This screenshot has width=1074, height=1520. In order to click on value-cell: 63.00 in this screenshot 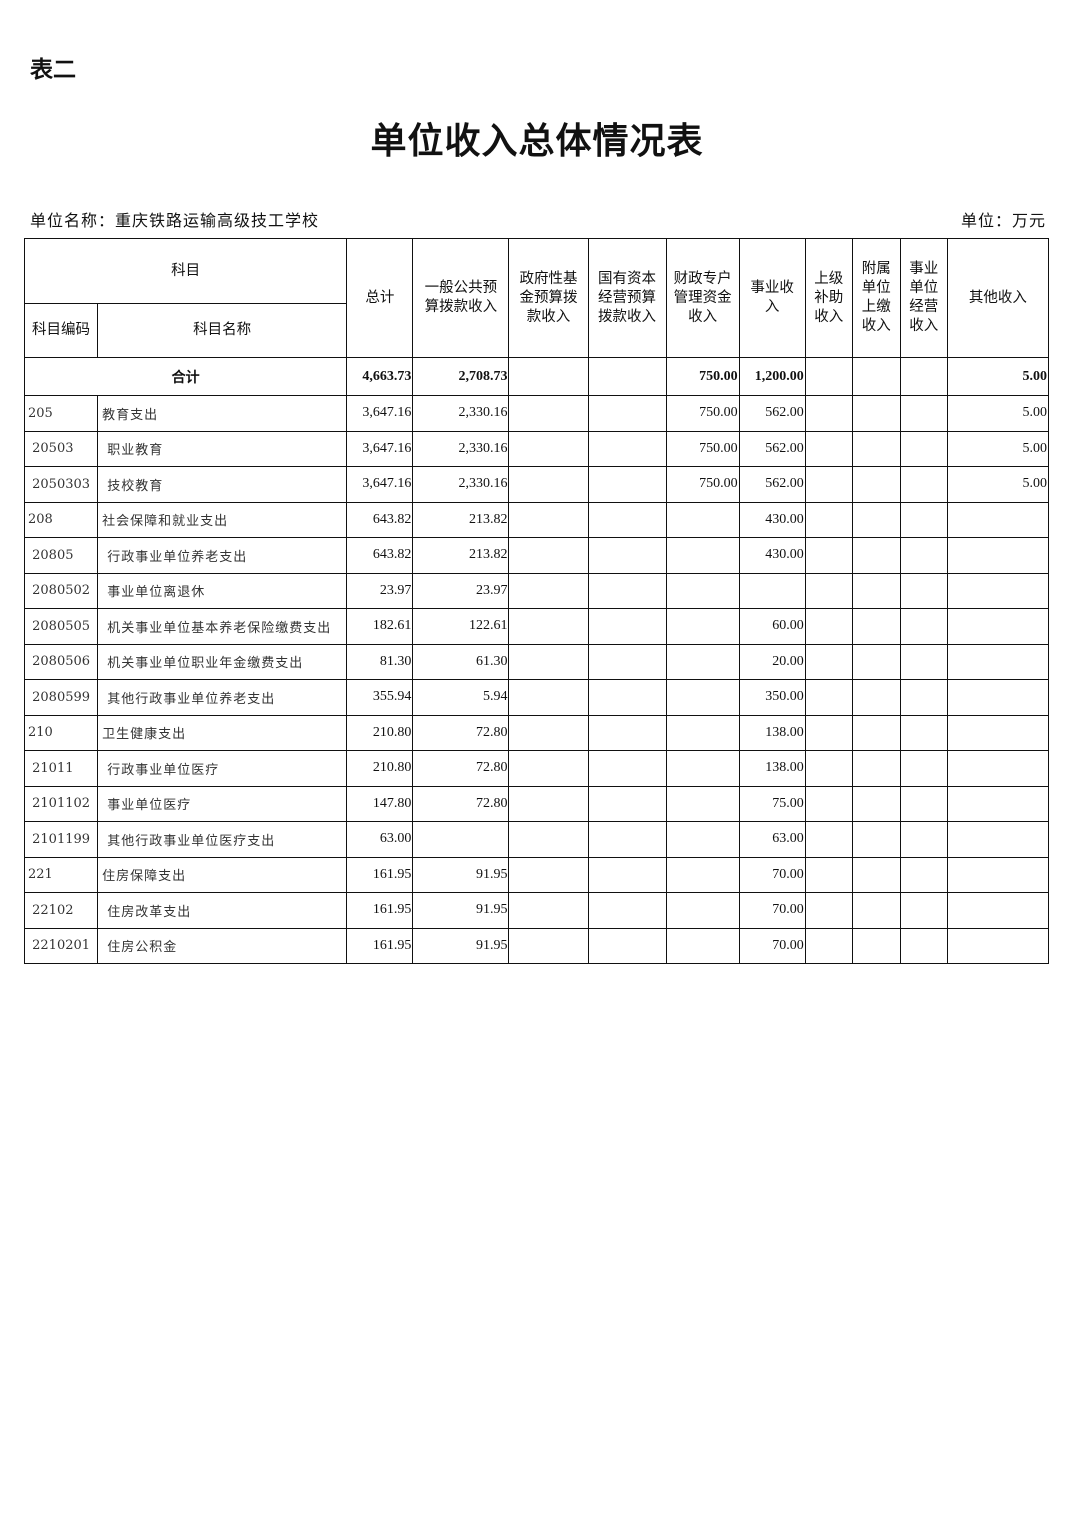, I will do `click(772, 839)`.